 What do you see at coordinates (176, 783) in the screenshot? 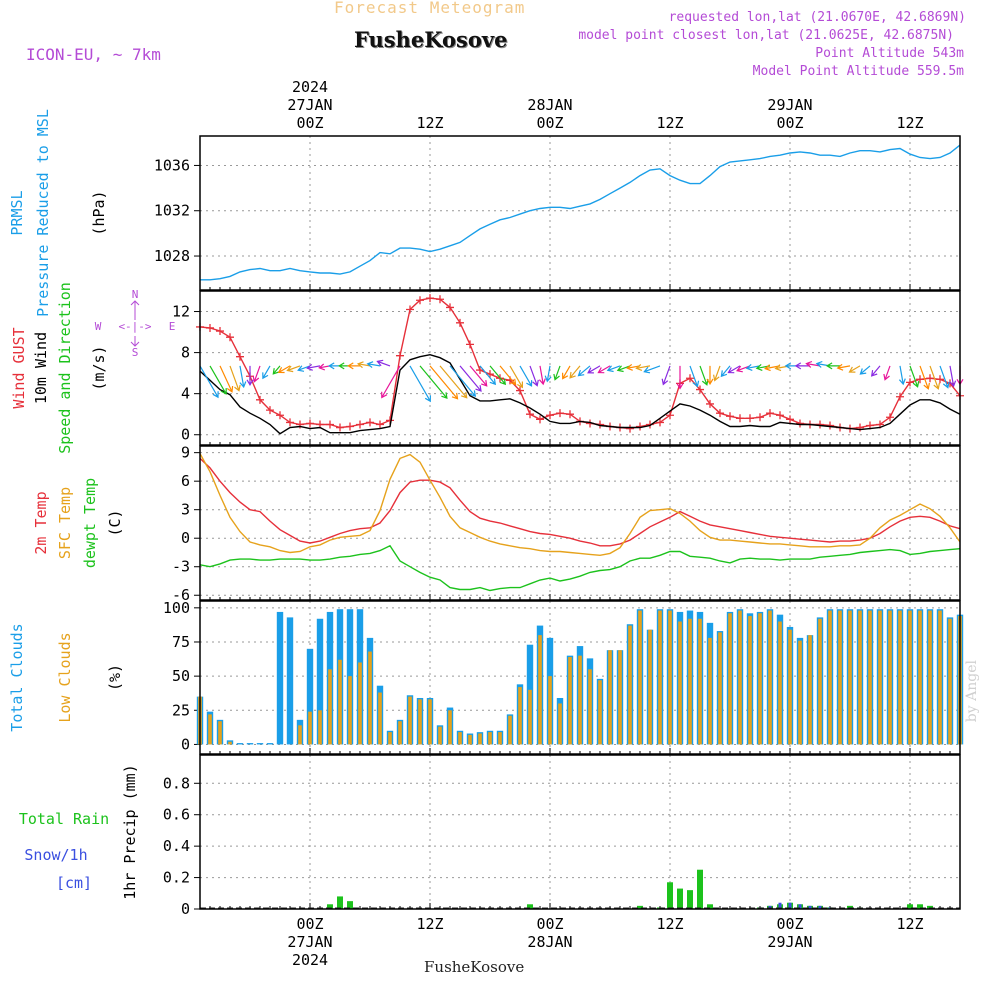
I see `precip-ytick-label: 0.8` at bounding box center [176, 783].